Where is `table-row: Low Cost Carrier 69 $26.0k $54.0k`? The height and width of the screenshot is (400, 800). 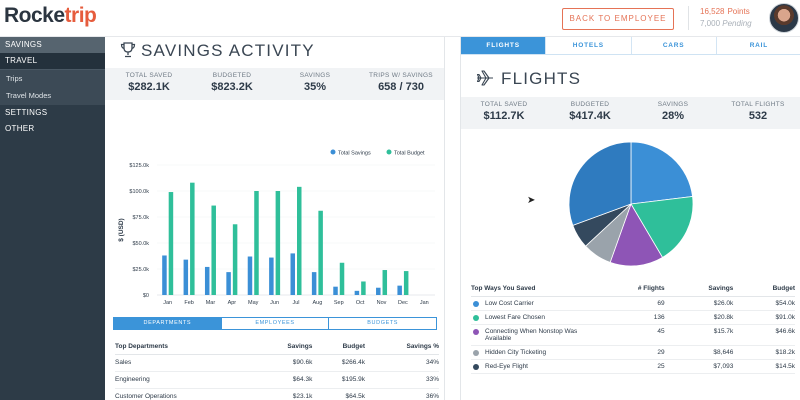 table-row: Low Cost Carrier 69 $26.0k $54.0k is located at coordinates (633, 303).